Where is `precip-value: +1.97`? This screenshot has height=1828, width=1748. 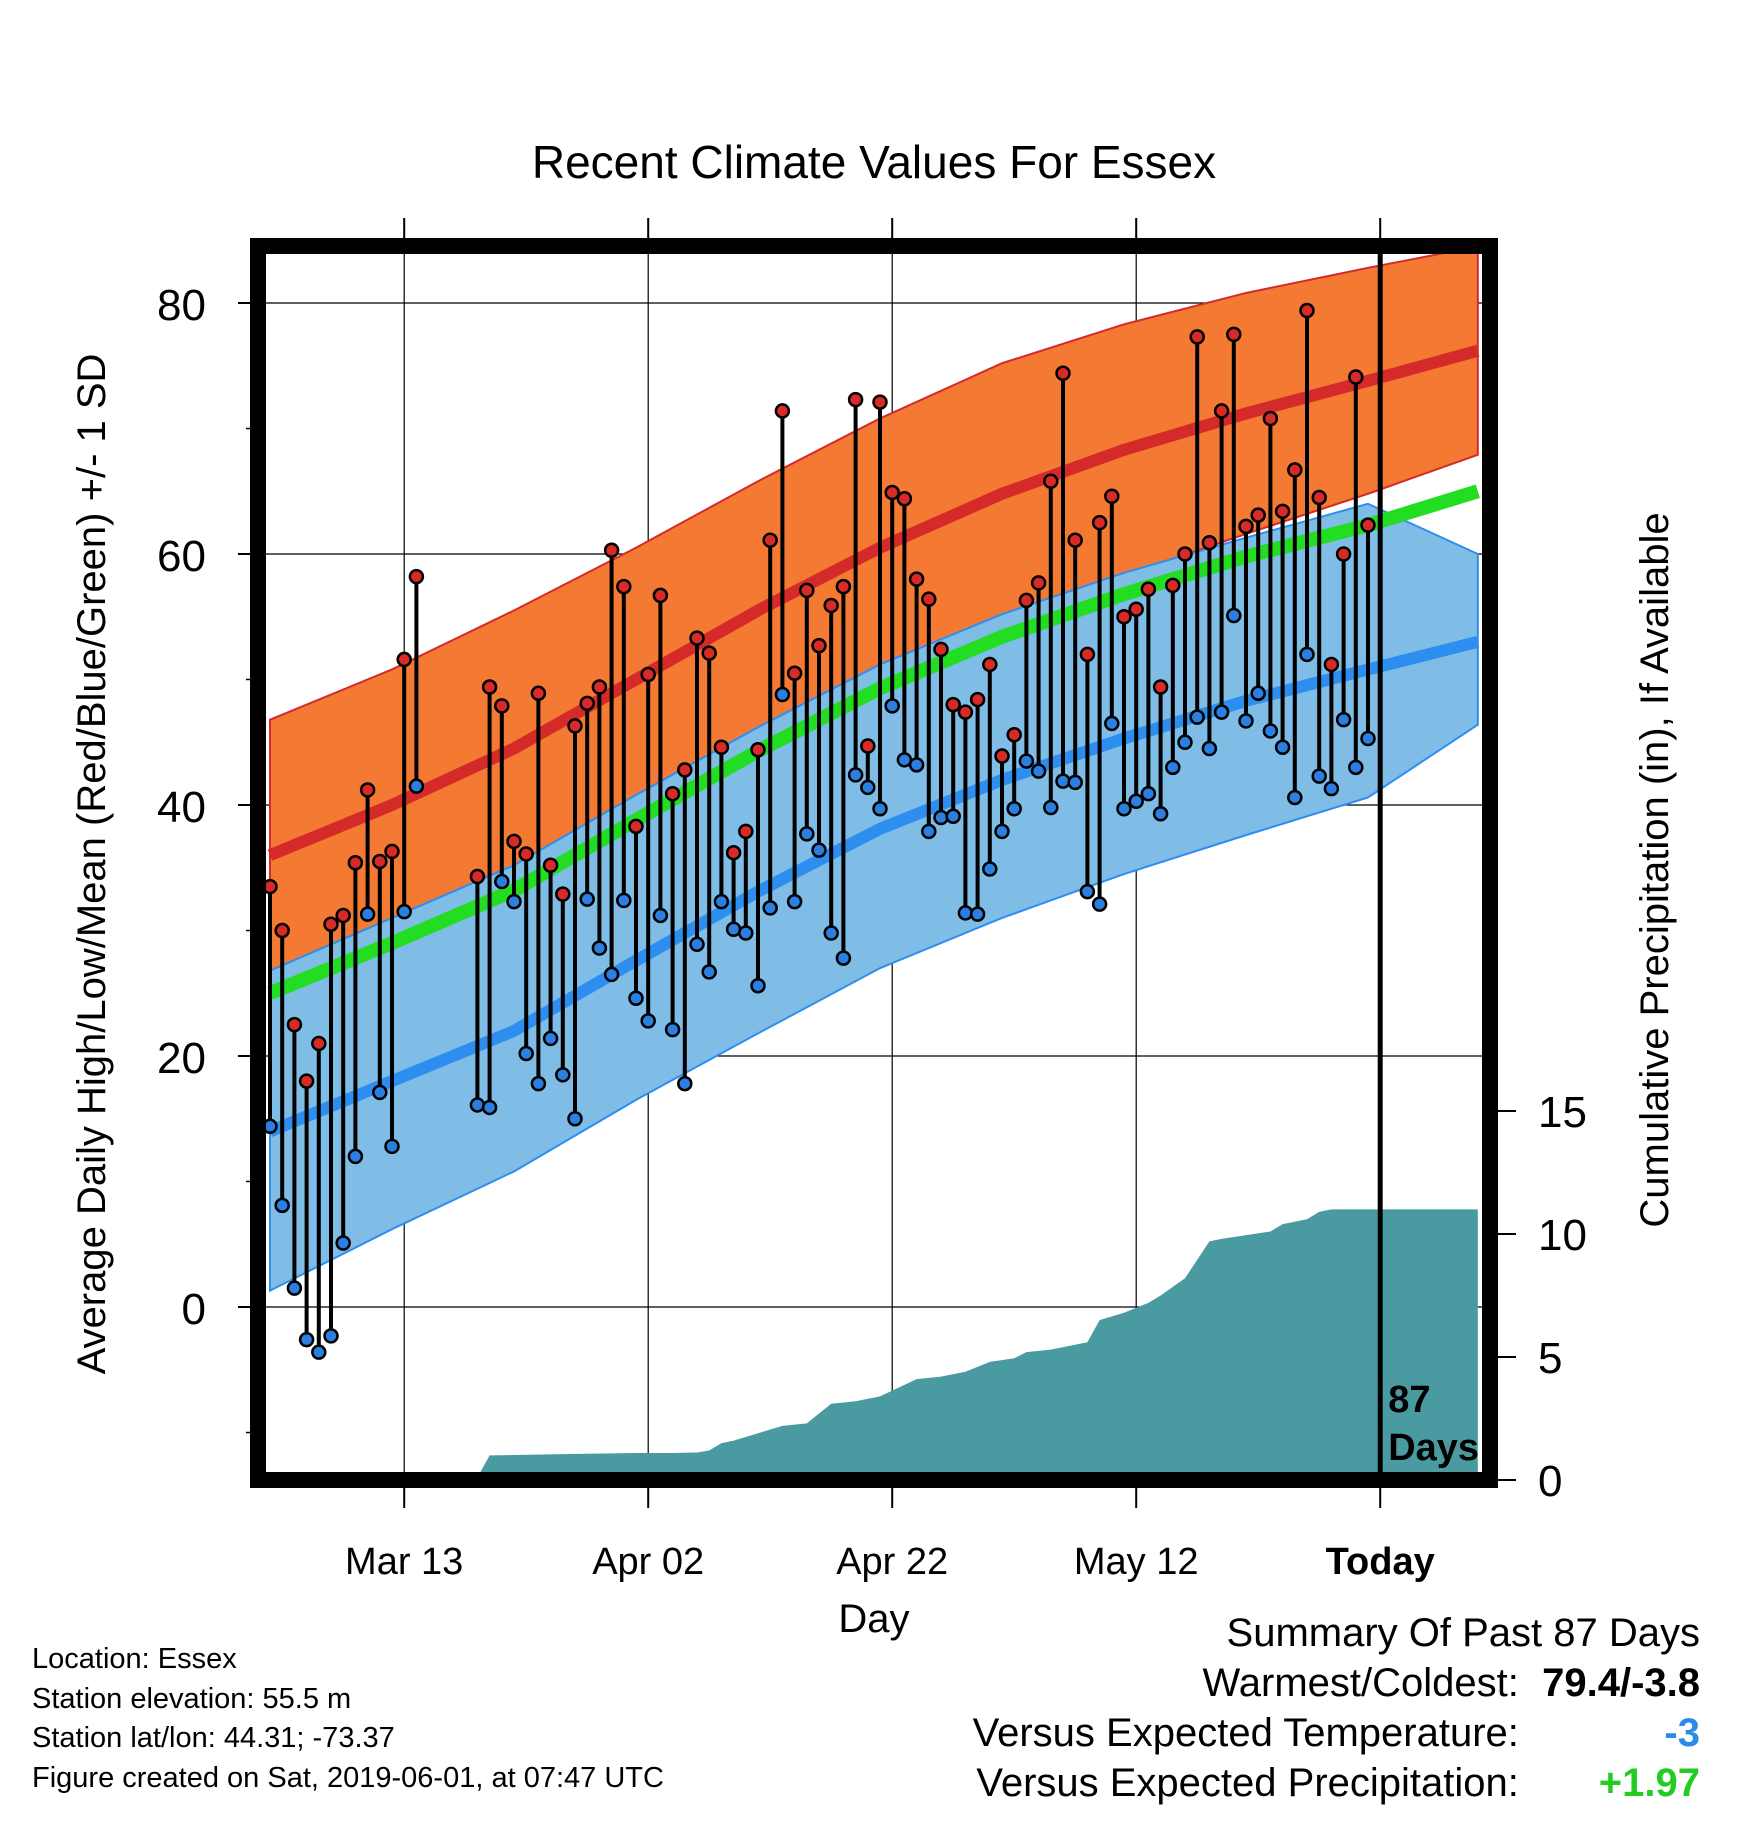
precip-value: +1.97 is located at coordinates (1649, 1783).